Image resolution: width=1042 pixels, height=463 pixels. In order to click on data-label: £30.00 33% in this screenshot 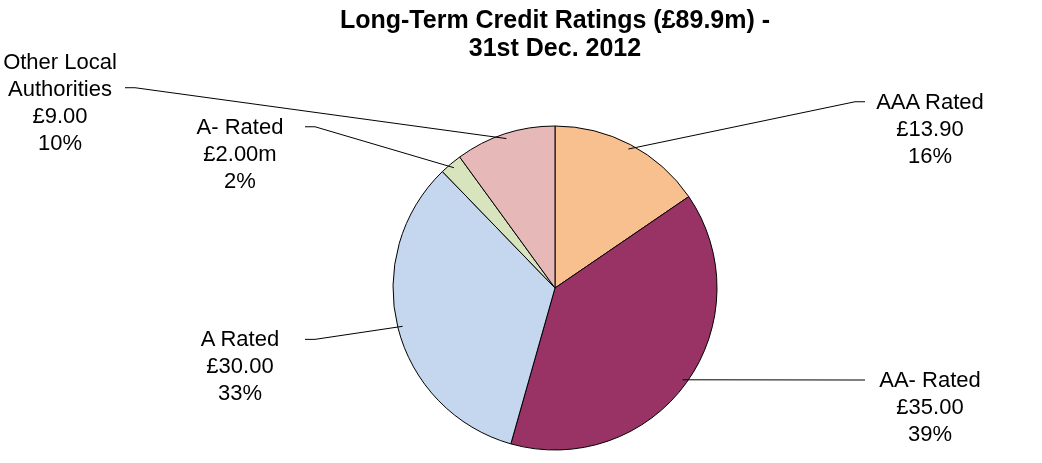, I will do `click(240, 379)`.